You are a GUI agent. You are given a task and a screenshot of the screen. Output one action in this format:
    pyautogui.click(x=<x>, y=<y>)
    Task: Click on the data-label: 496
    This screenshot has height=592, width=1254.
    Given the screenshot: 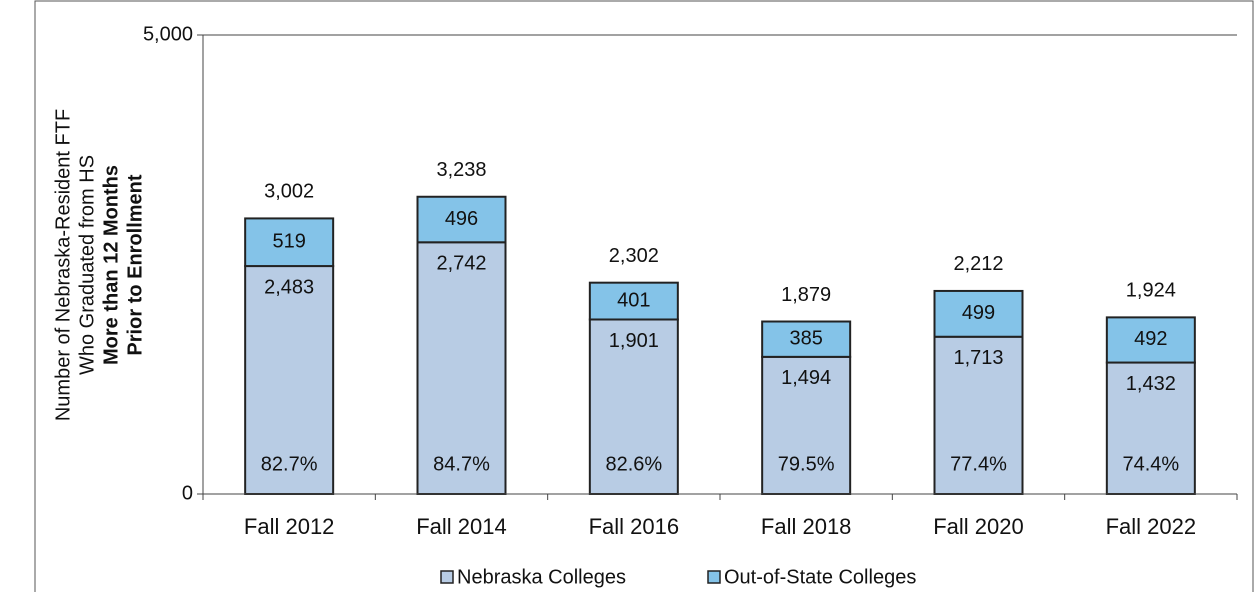 What is the action you would take?
    pyautogui.click(x=461, y=219)
    